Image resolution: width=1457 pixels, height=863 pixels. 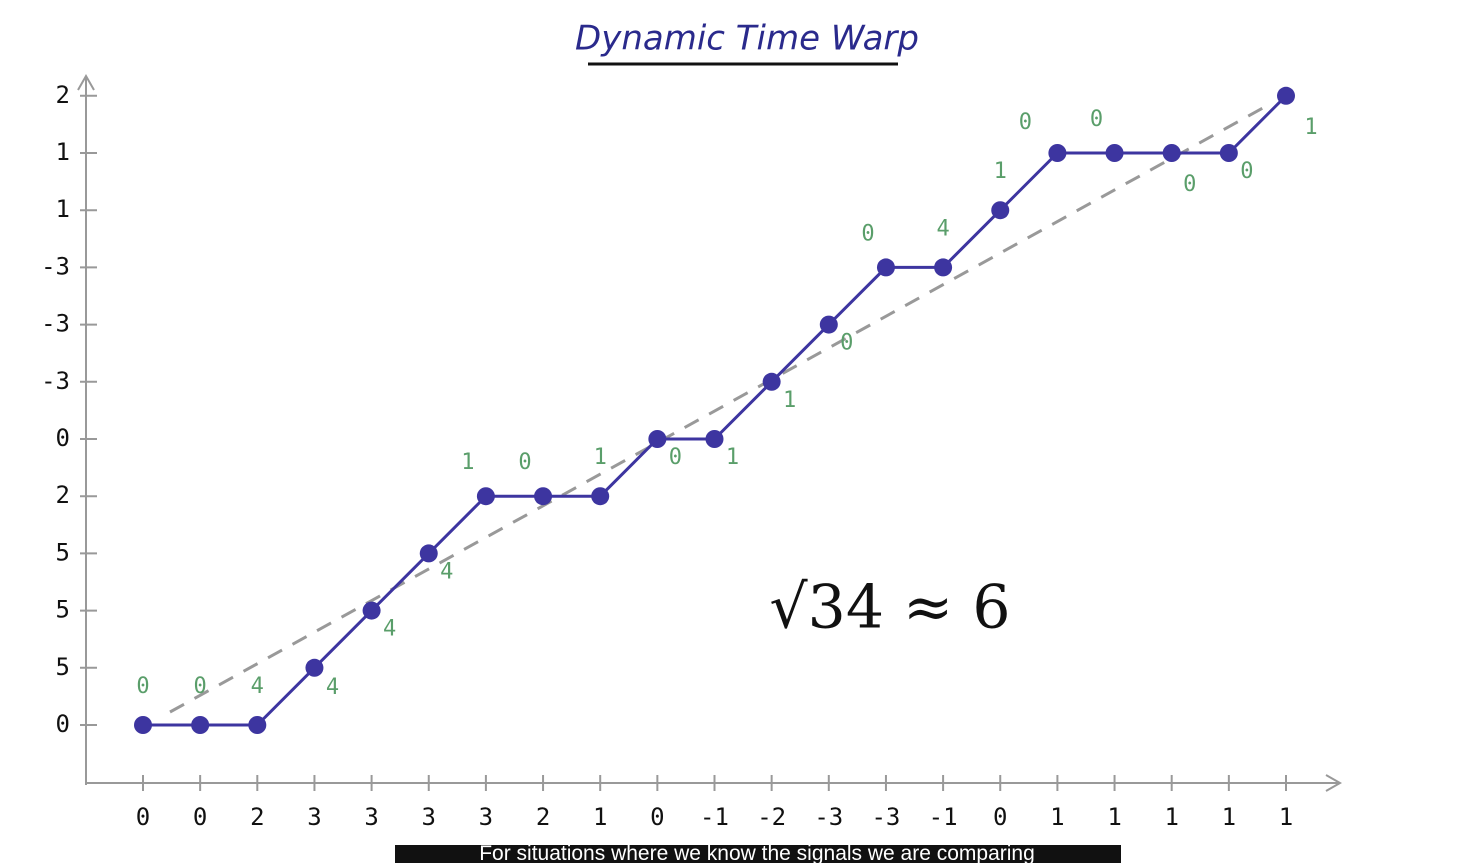 I want to click on caption-box, so click(x=758, y=854).